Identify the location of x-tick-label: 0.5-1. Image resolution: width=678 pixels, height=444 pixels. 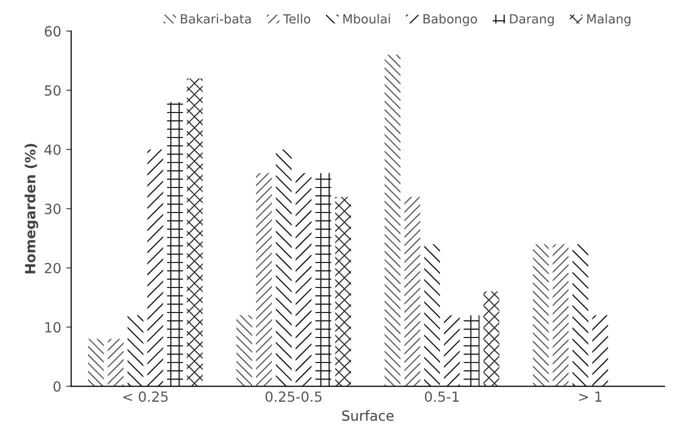
(441, 396).